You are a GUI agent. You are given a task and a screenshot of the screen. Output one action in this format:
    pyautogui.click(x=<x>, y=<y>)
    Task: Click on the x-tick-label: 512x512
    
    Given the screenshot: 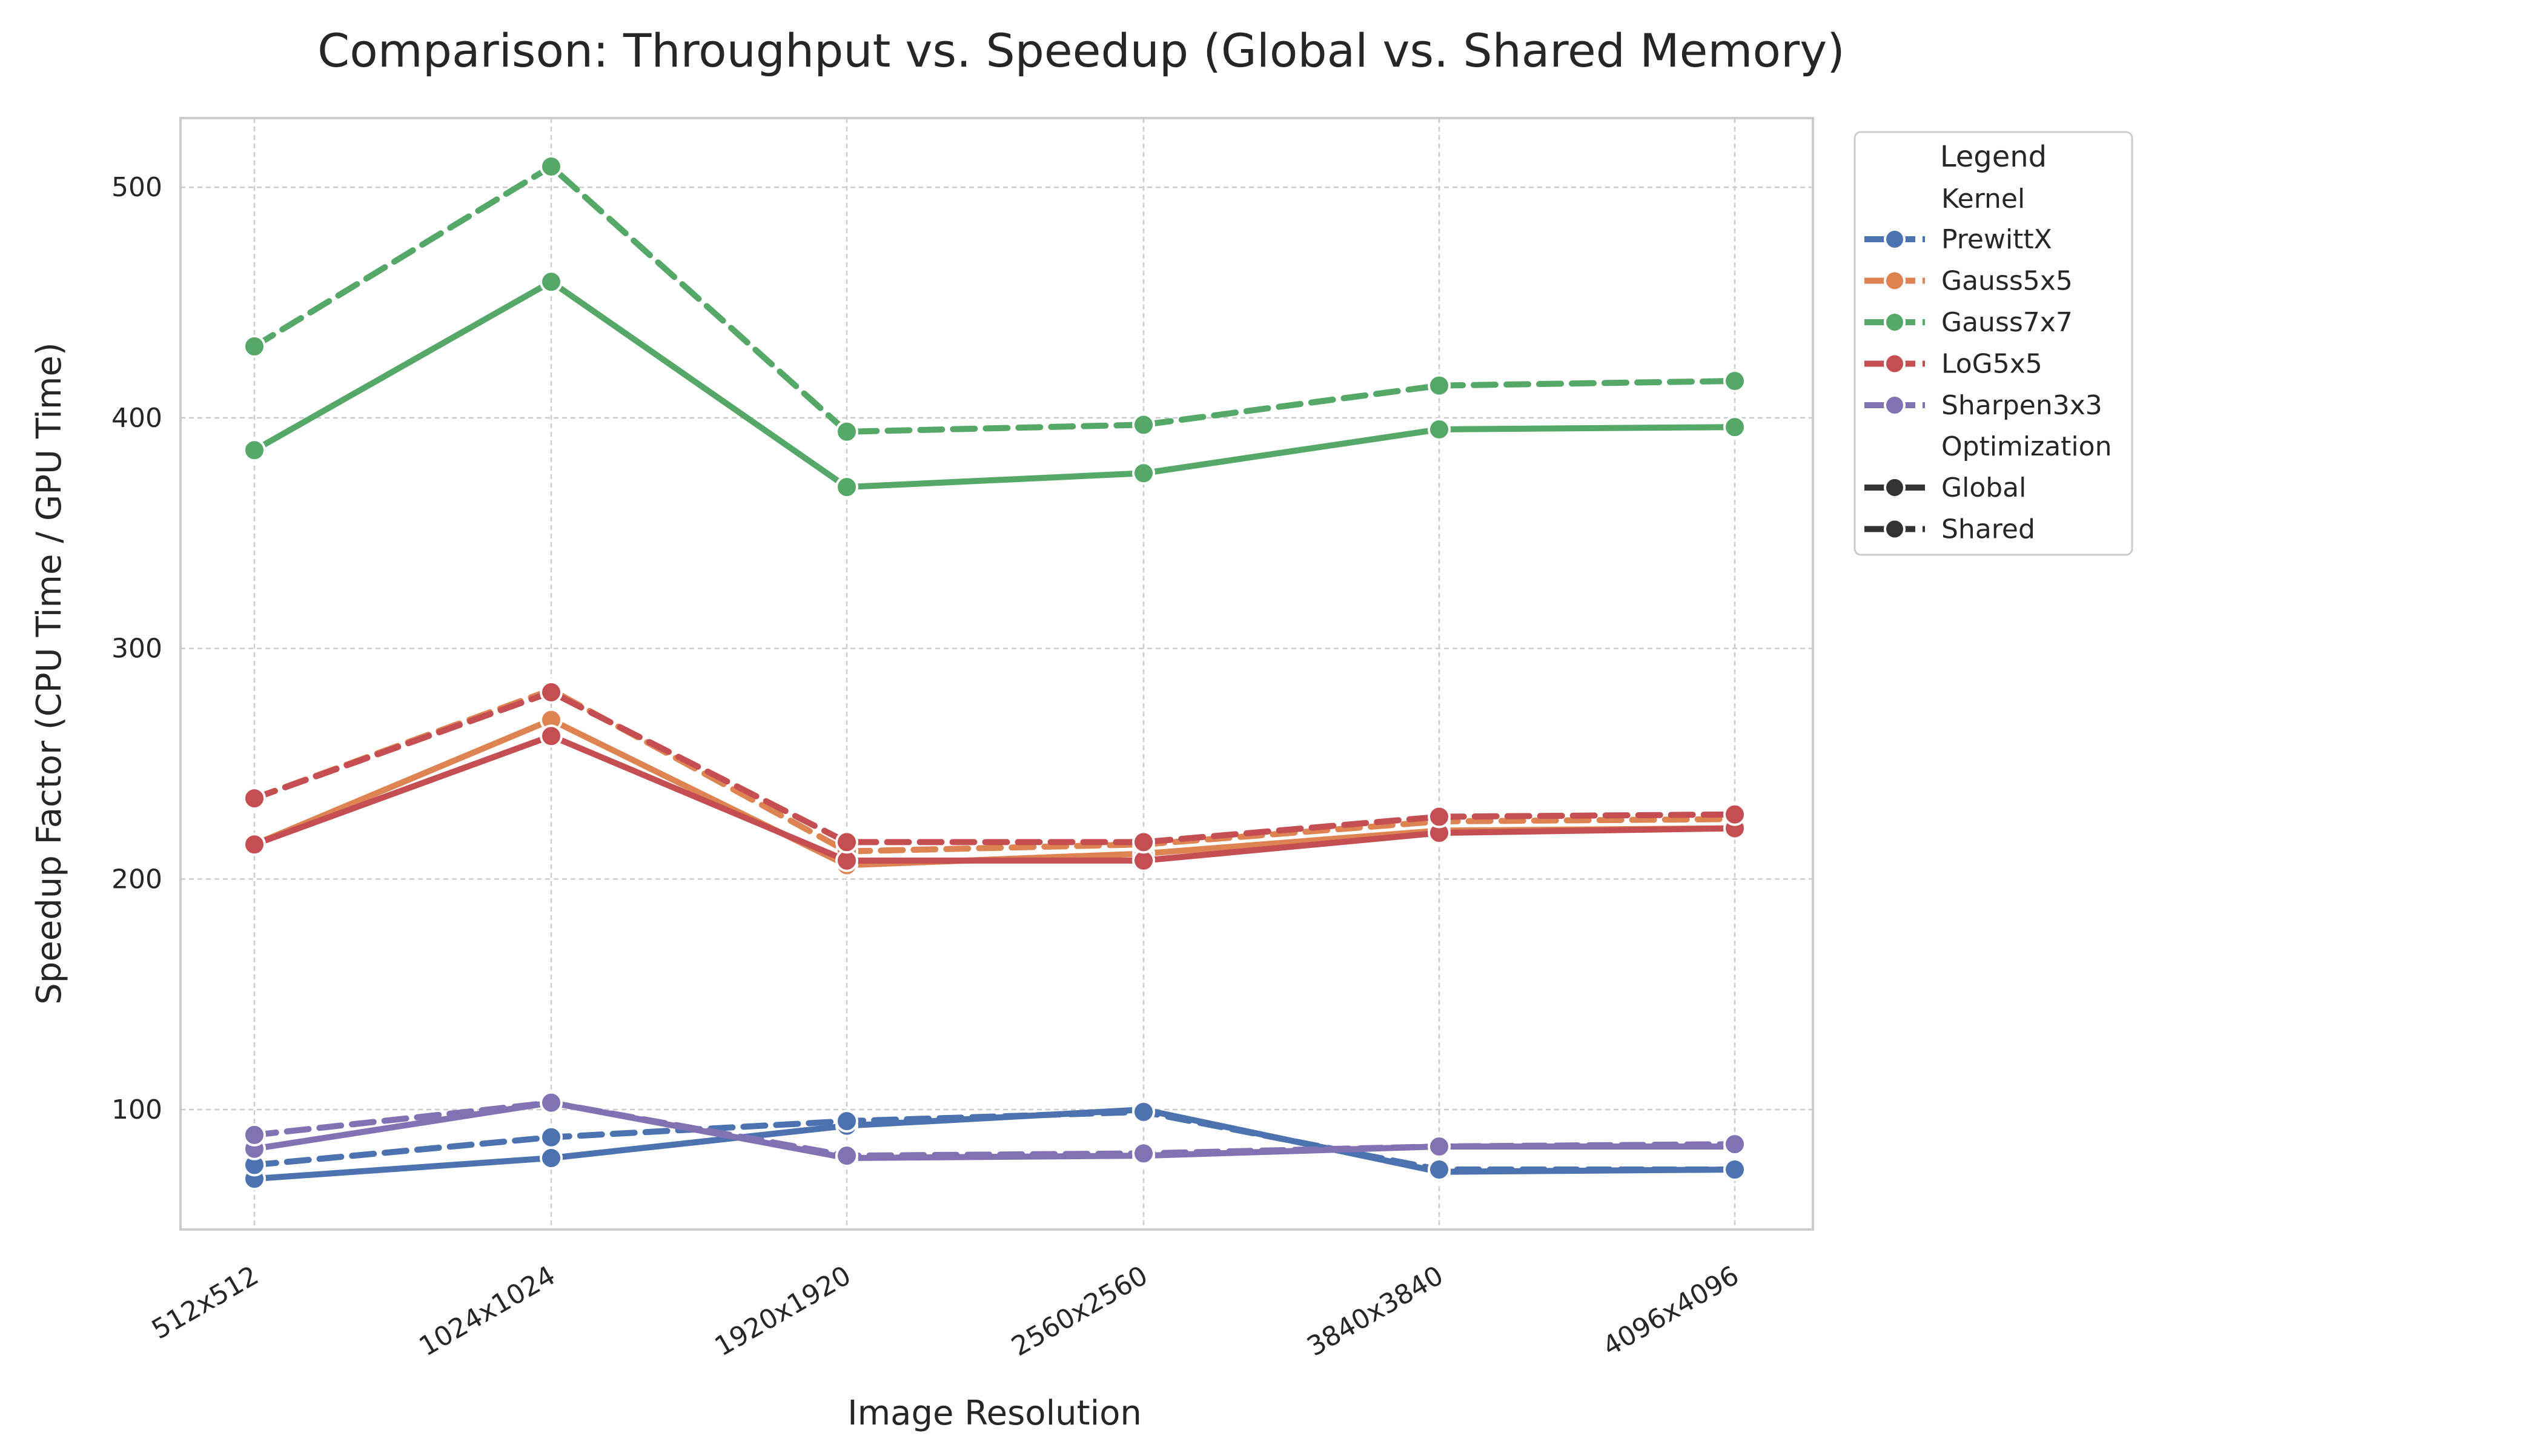 What is the action you would take?
    pyautogui.click(x=206, y=1302)
    